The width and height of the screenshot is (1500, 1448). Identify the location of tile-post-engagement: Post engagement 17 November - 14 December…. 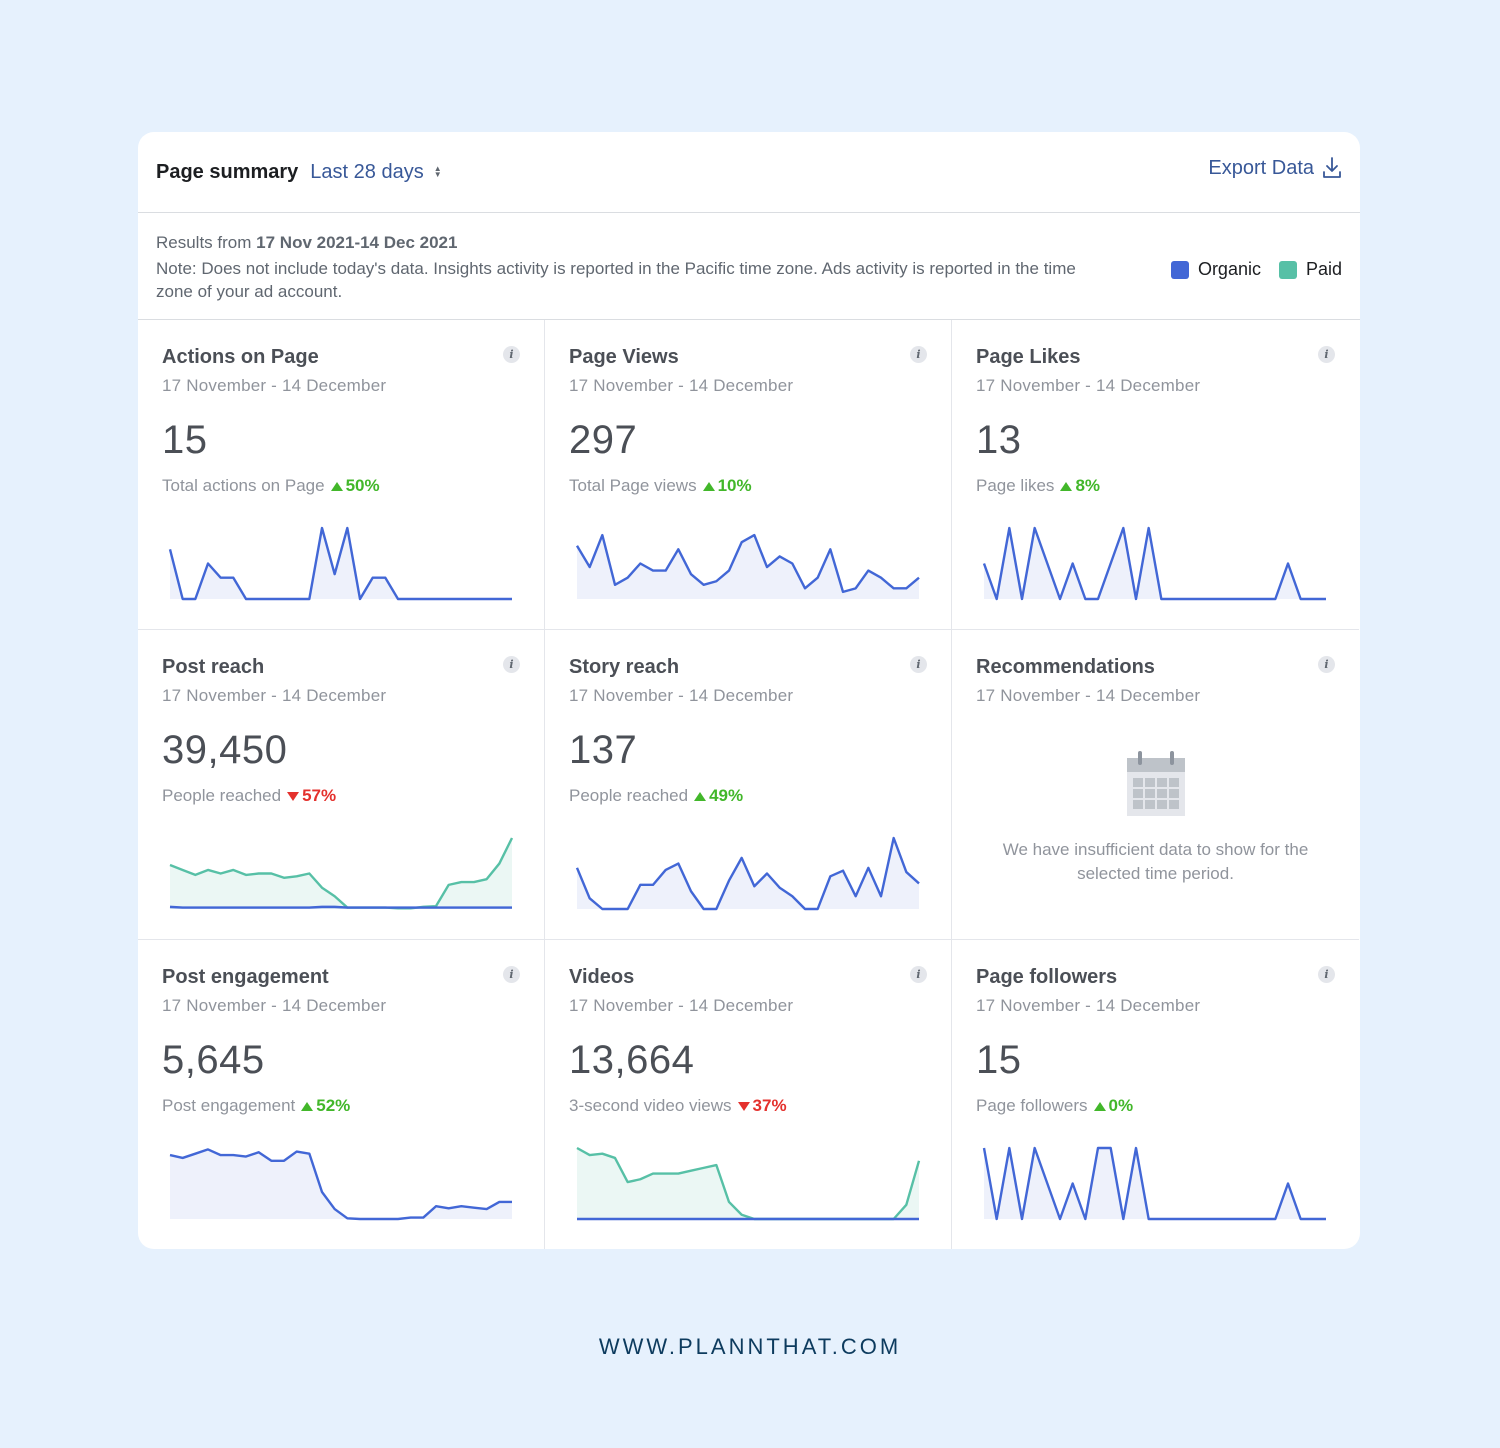
(341, 1094).